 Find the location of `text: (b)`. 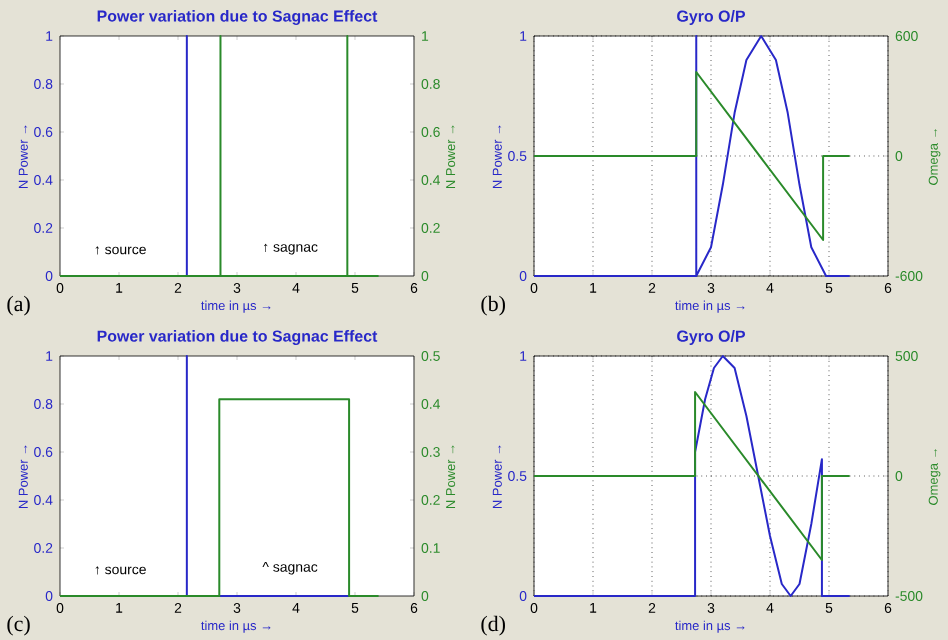

text: (b) is located at coordinates (493, 305).